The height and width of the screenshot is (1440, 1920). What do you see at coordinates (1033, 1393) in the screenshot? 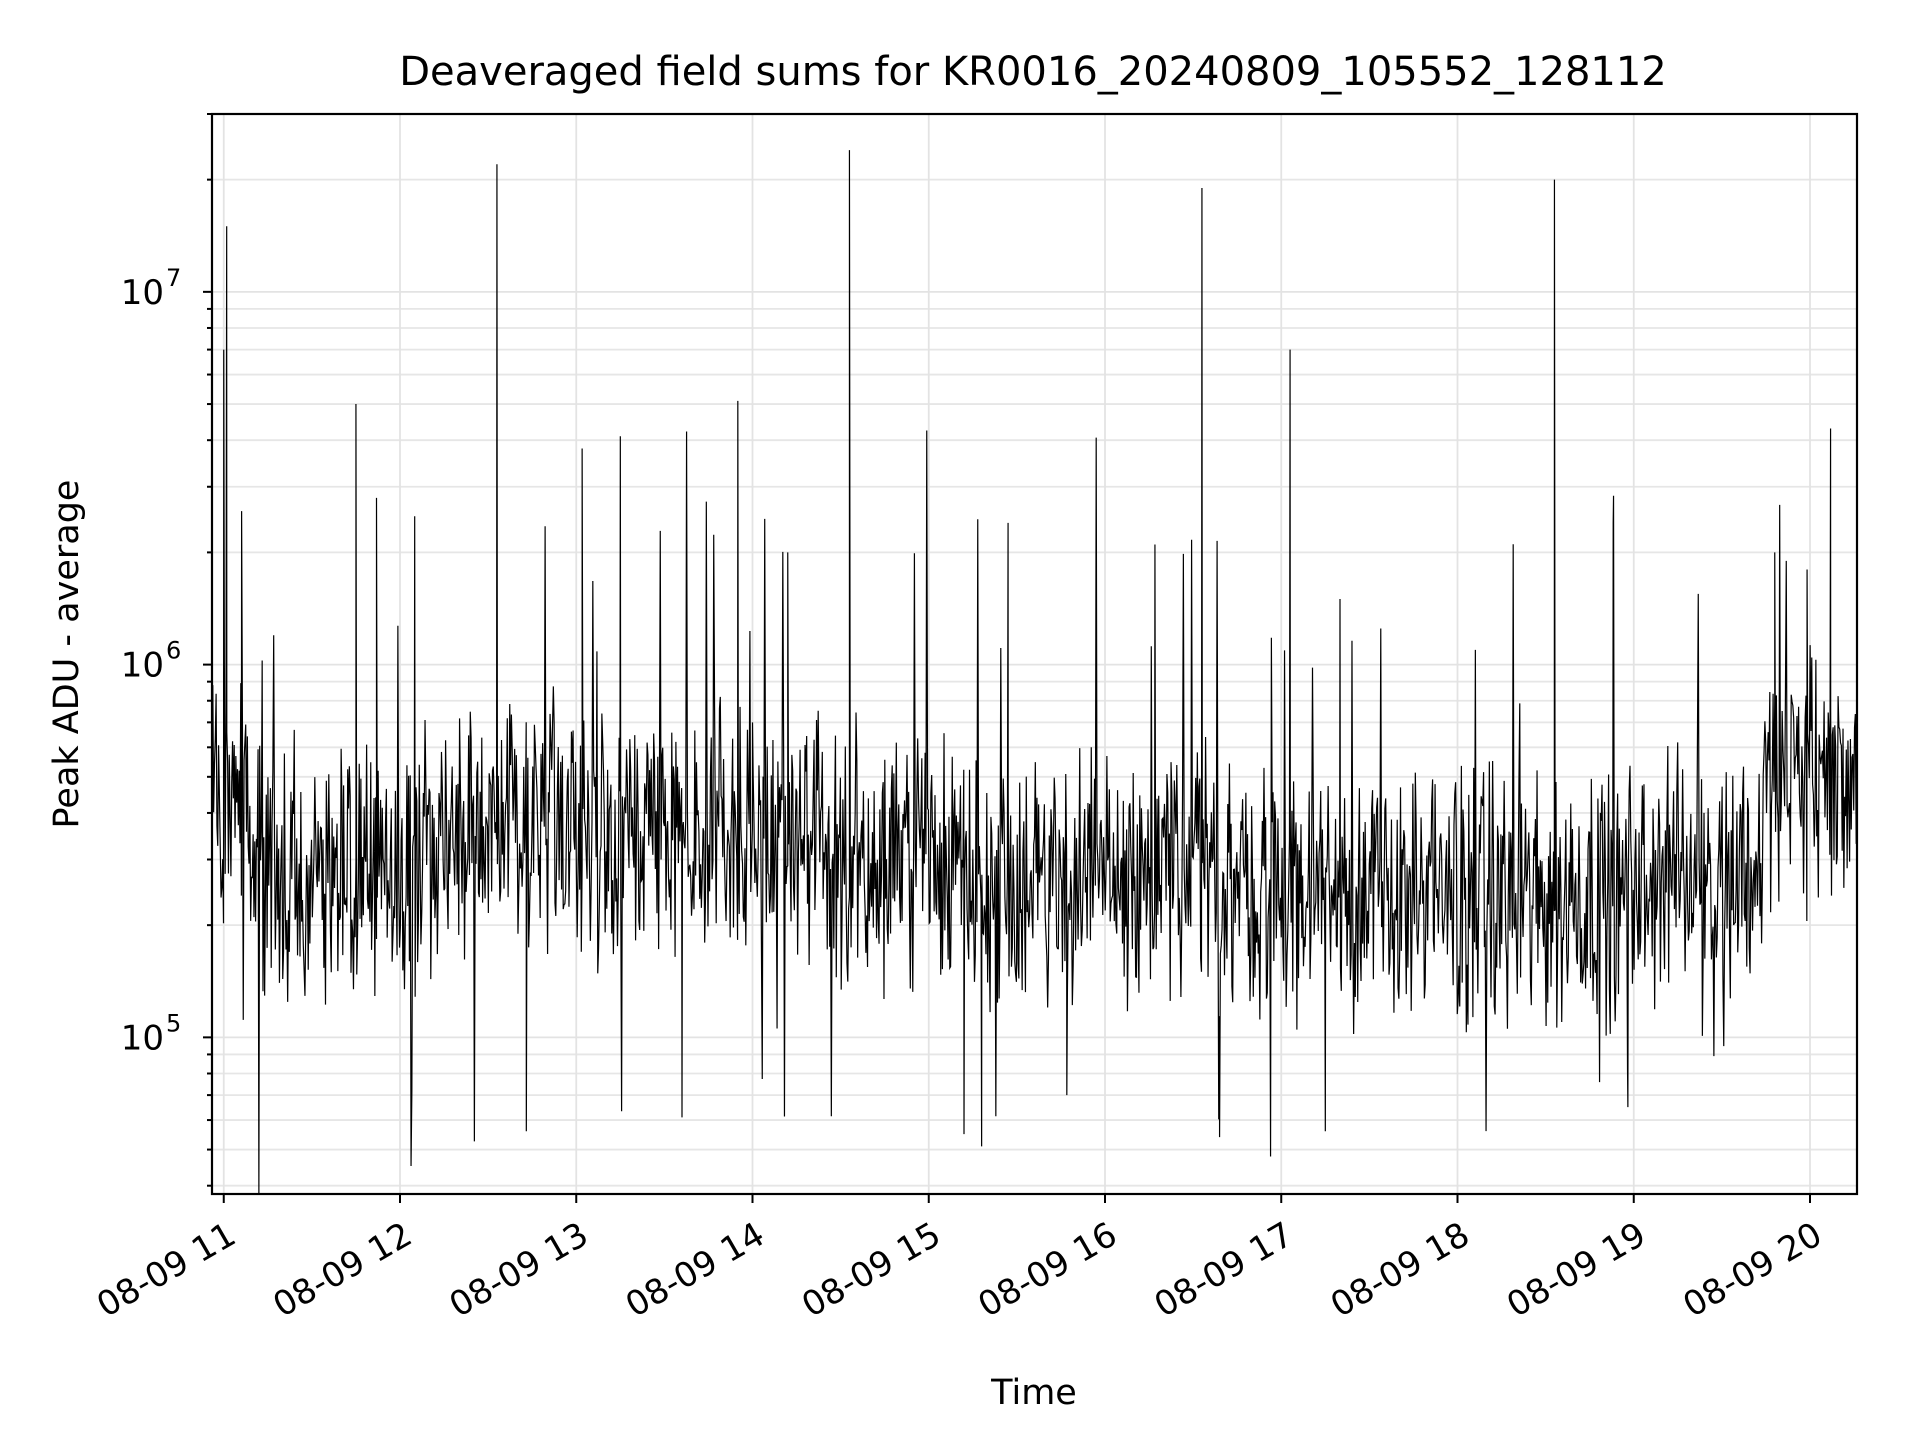
I see `x-axis-label: Time` at bounding box center [1033, 1393].